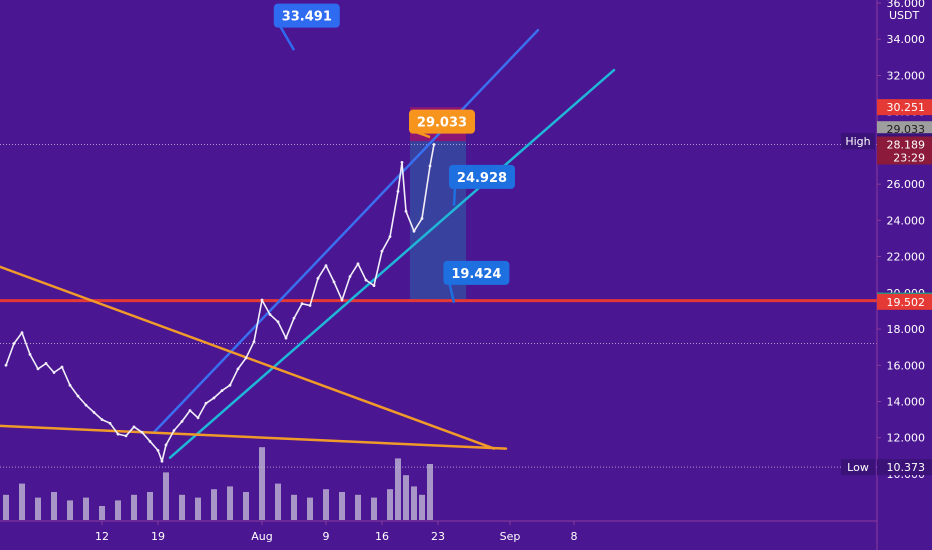  Describe the element at coordinates (158, 536) in the screenshot. I see `x-tick-label-1: 19` at that location.